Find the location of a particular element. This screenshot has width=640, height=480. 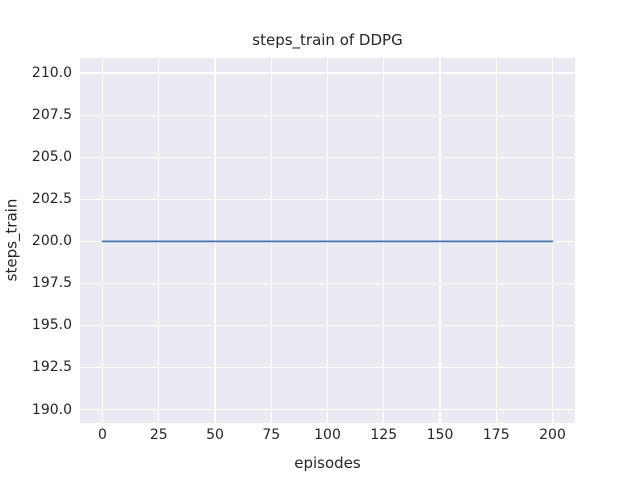

x-tick-label: 100 is located at coordinates (327, 435).